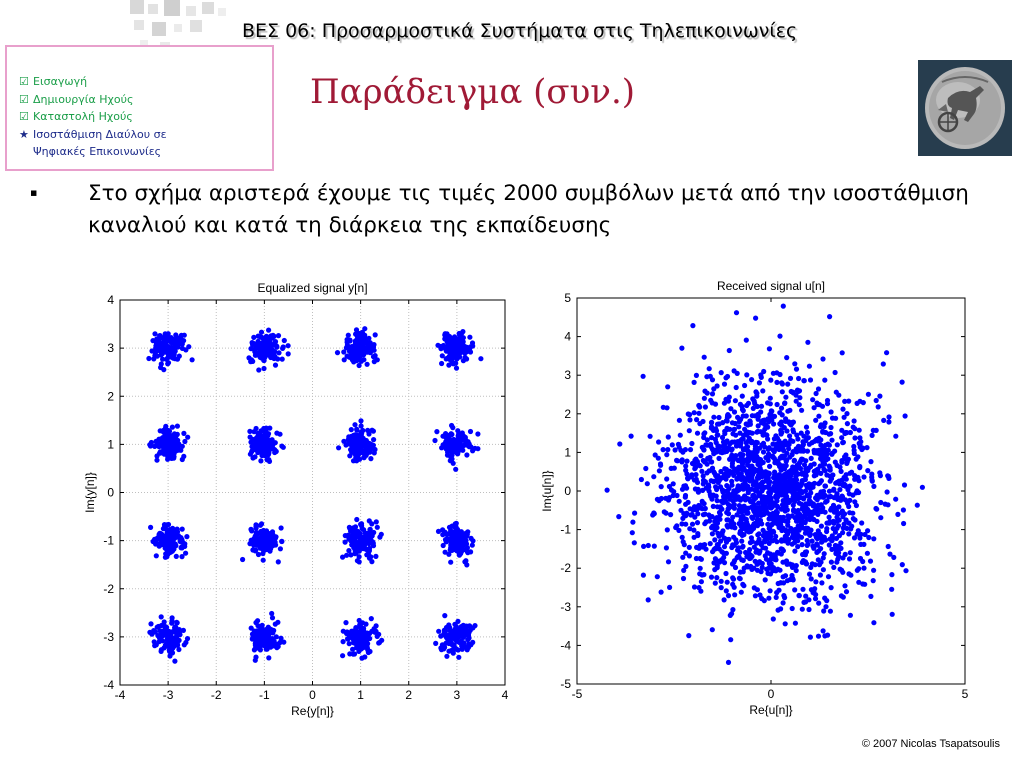  What do you see at coordinates (567, 298) in the screenshot?
I see `y-tick-label: 5` at bounding box center [567, 298].